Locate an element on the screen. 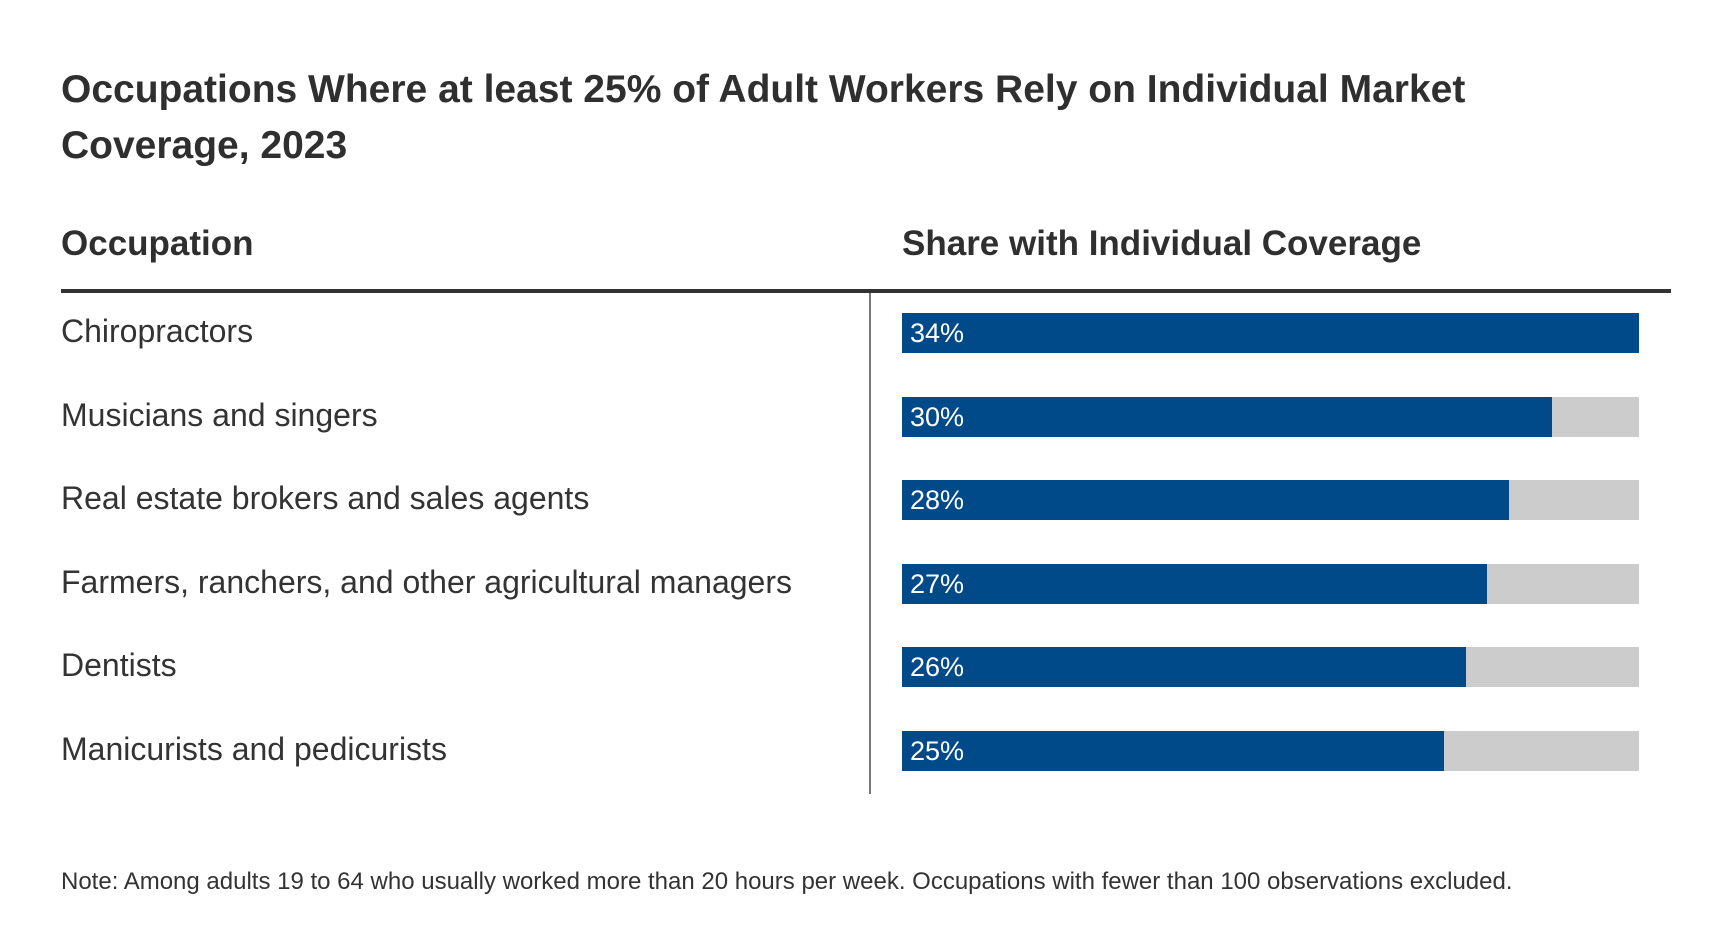 The image size is (1720, 952). bar-track: 26% is located at coordinates (1270, 667).